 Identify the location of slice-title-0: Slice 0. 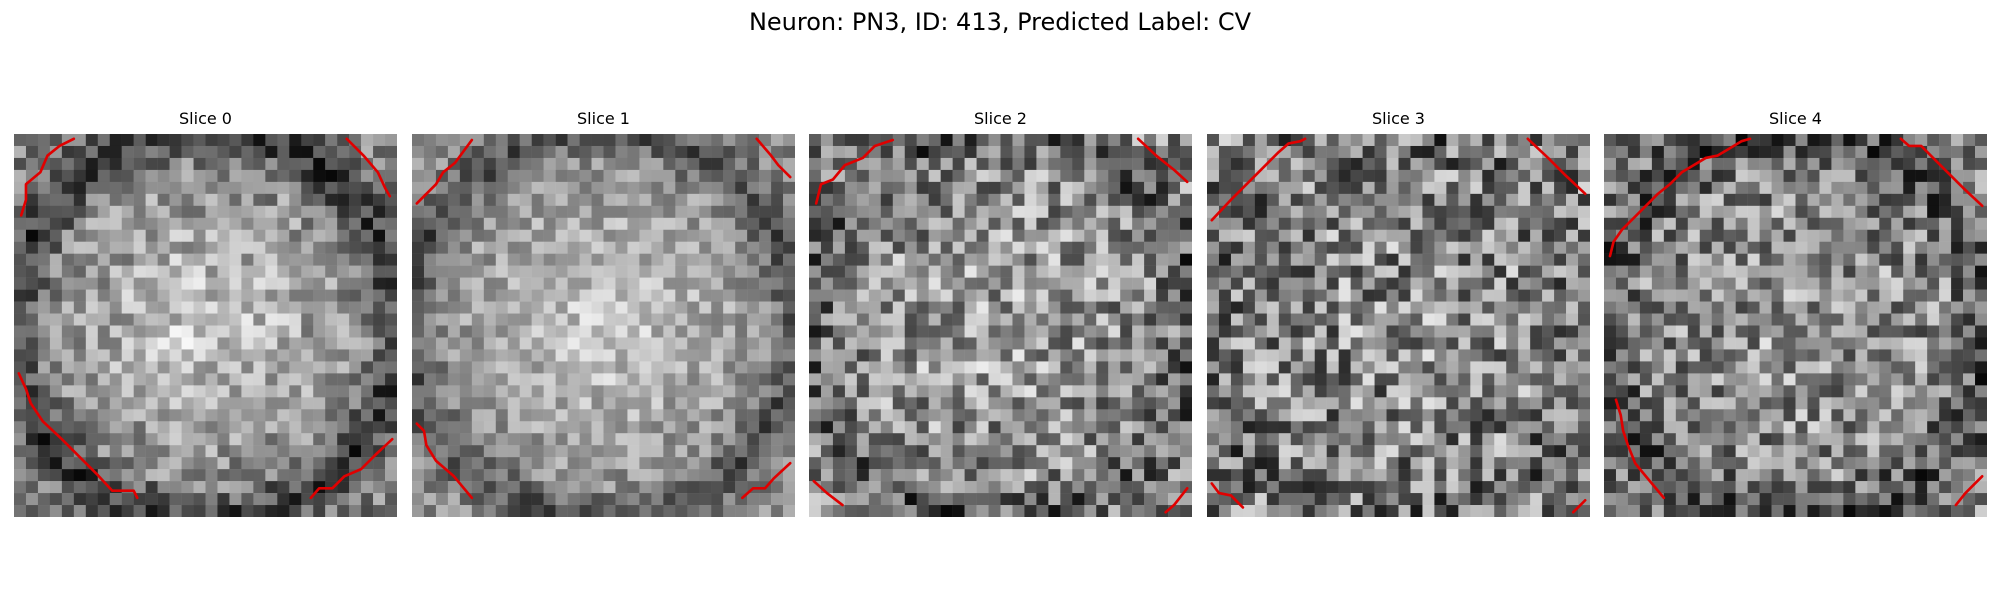
(205, 118).